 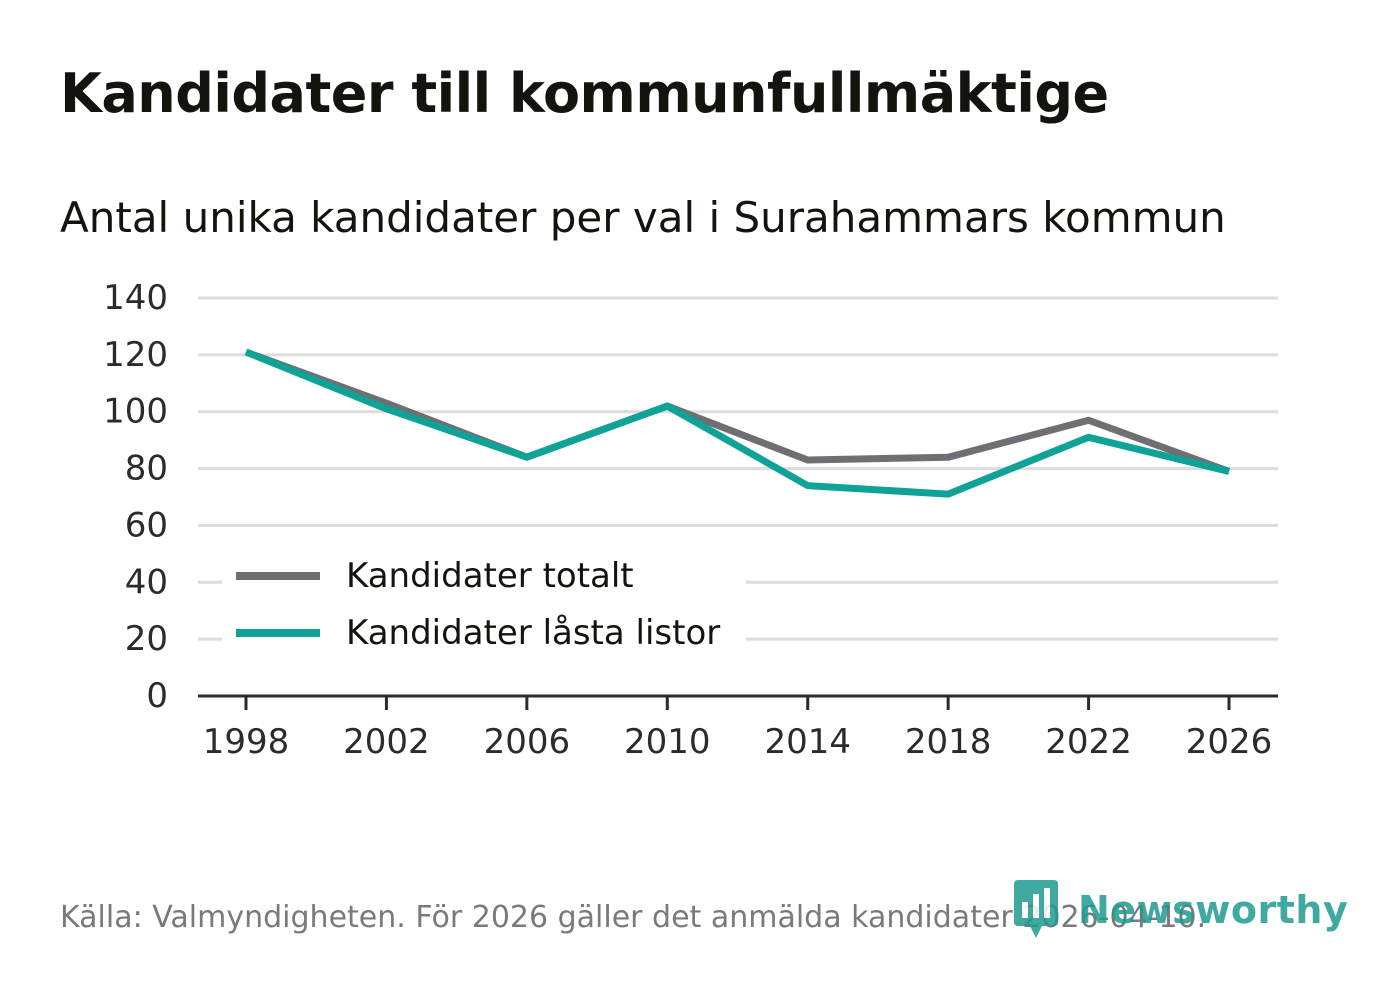 What do you see at coordinates (135, 497) in the screenshot?
I see `y-axis-ticks: 0 20 40 60 80 100 120 140` at bounding box center [135, 497].